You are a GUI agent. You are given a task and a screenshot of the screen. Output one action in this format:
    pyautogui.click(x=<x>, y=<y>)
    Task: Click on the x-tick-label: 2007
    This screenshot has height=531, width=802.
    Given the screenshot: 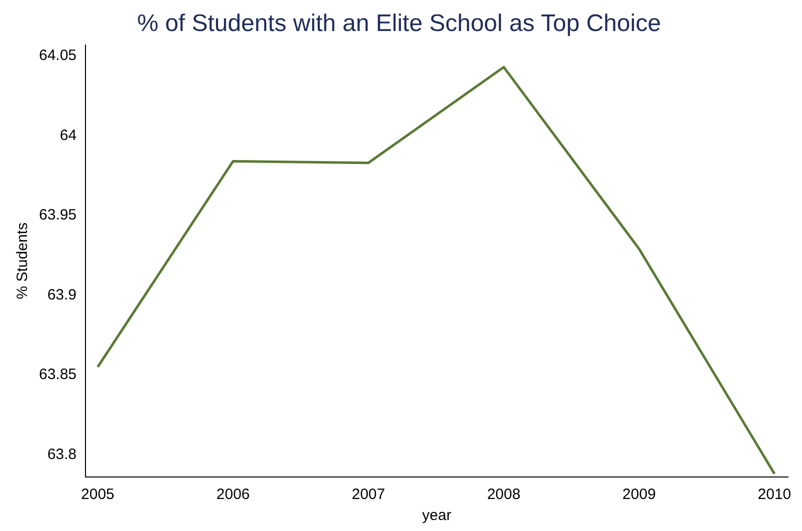 What is the action you would take?
    pyautogui.click(x=369, y=495)
    